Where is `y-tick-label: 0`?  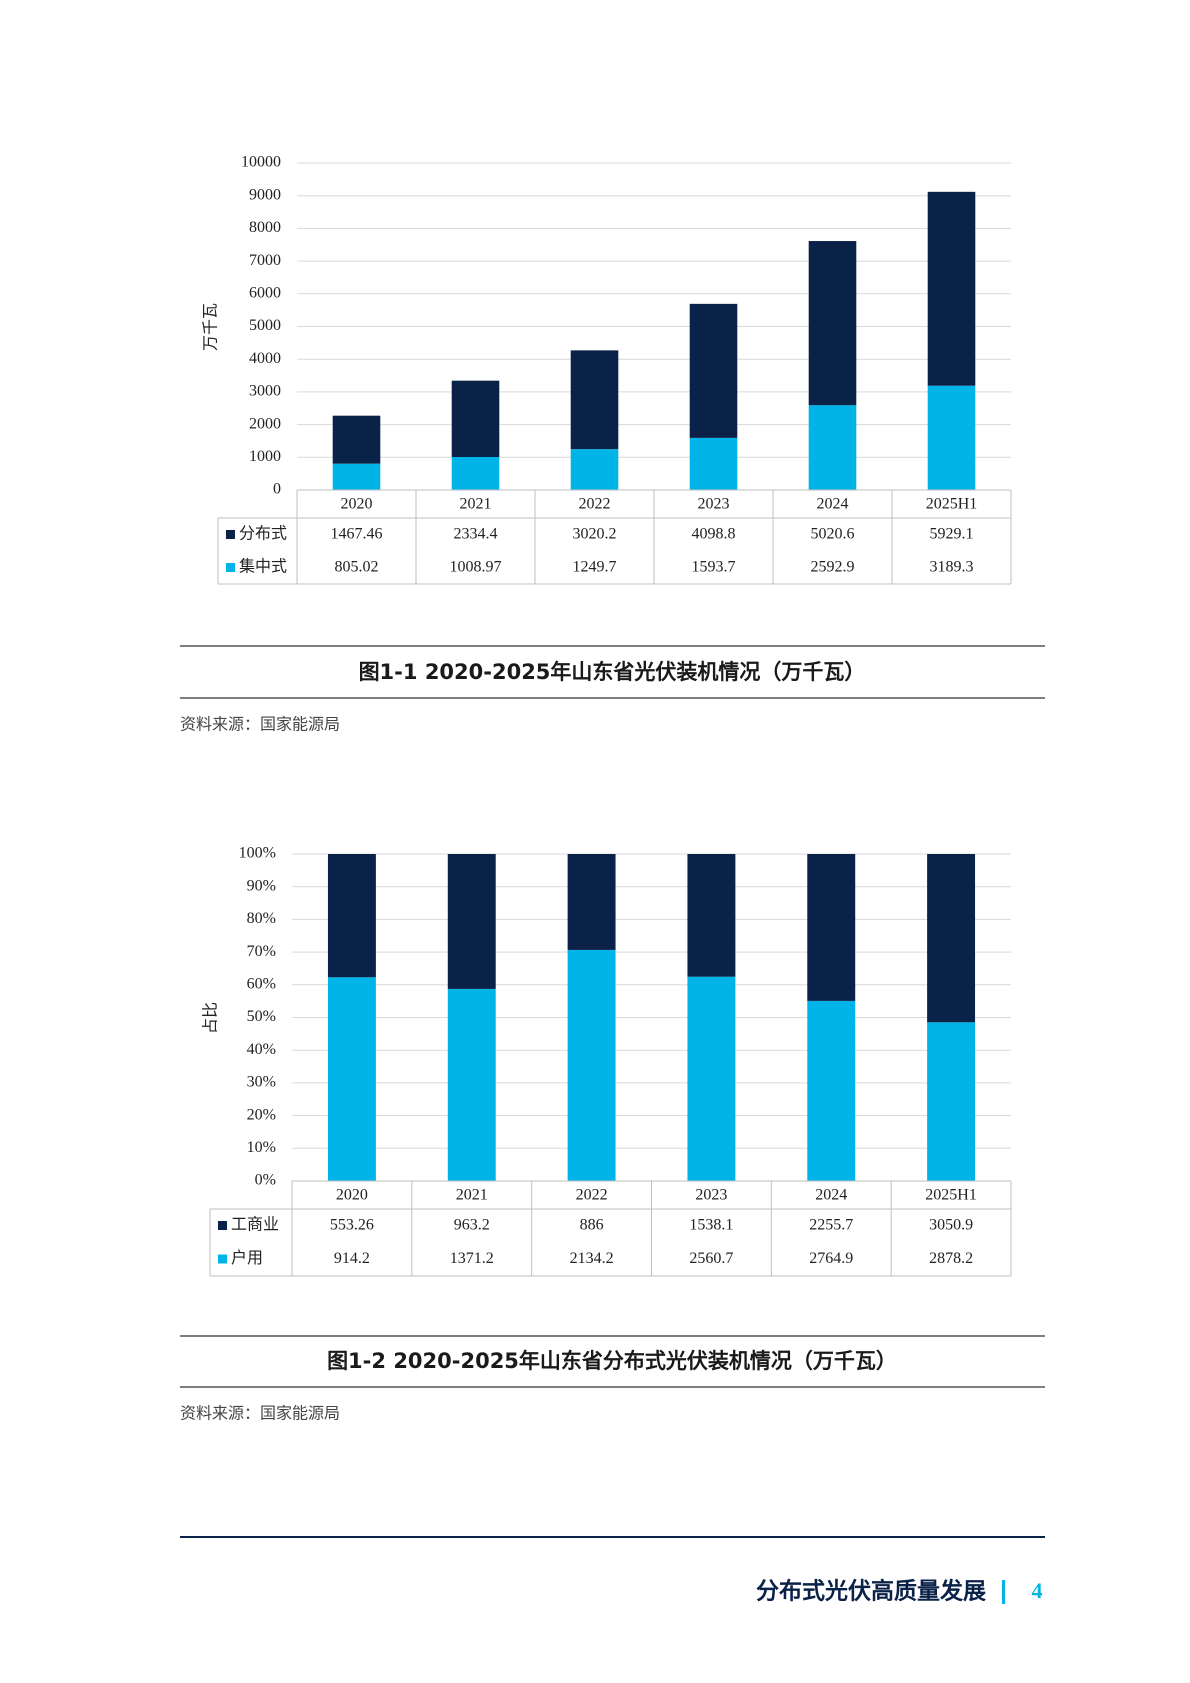 y-tick-label: 0 is located at coordinates (277, 489).